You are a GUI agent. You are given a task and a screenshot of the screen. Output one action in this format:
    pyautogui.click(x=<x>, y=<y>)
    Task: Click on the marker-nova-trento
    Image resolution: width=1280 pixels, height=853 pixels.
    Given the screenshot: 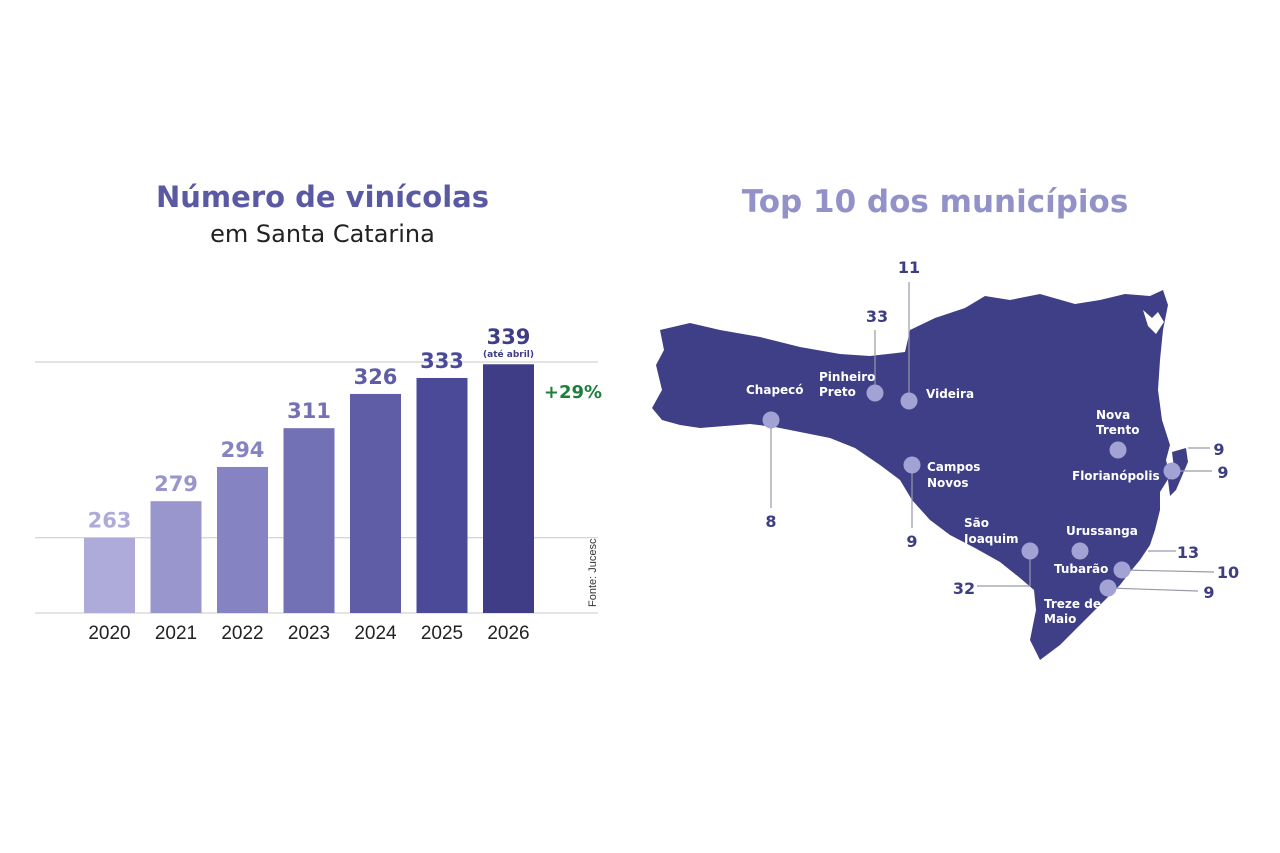 What is the action you would take?
    pyautogui.click(x=1118, y=450)
    